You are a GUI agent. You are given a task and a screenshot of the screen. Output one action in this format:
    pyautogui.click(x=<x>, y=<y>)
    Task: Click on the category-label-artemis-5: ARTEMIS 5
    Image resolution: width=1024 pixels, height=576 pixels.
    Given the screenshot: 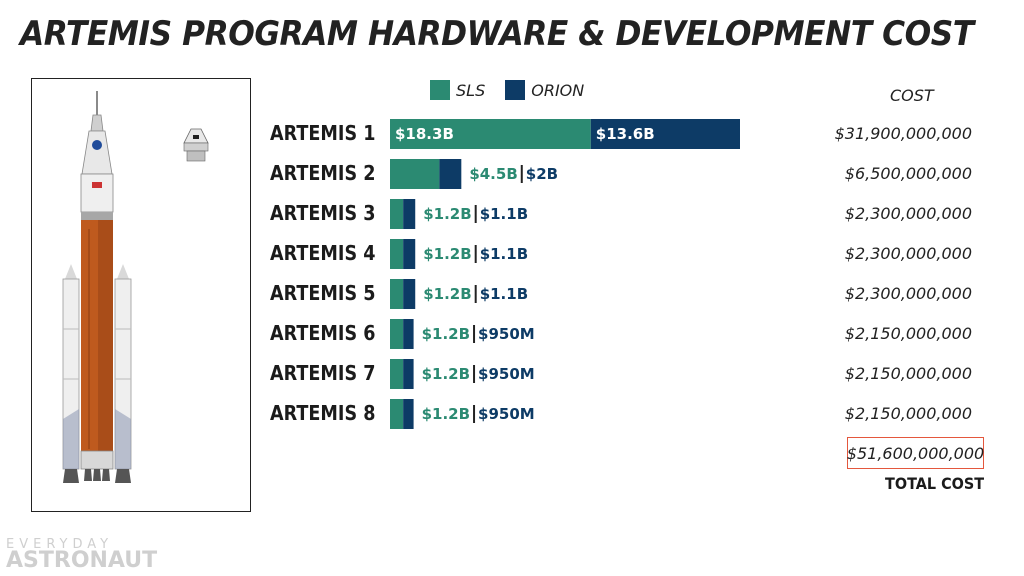 What is the action you would take?
    pyautogui.click(x=323, y=293)
    